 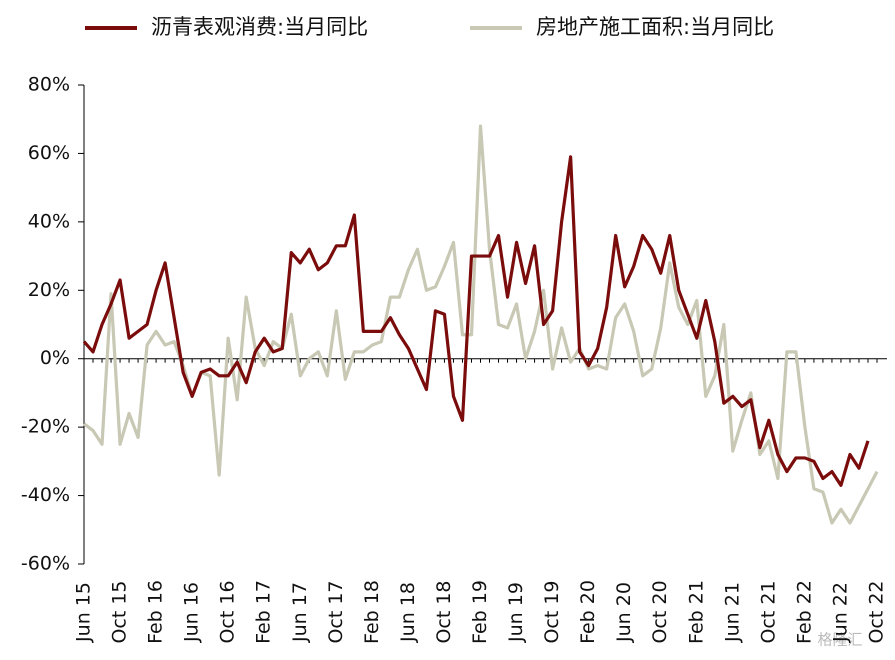 I want to click on x-tick-label: Feb 19, so click(x=480, y=612).